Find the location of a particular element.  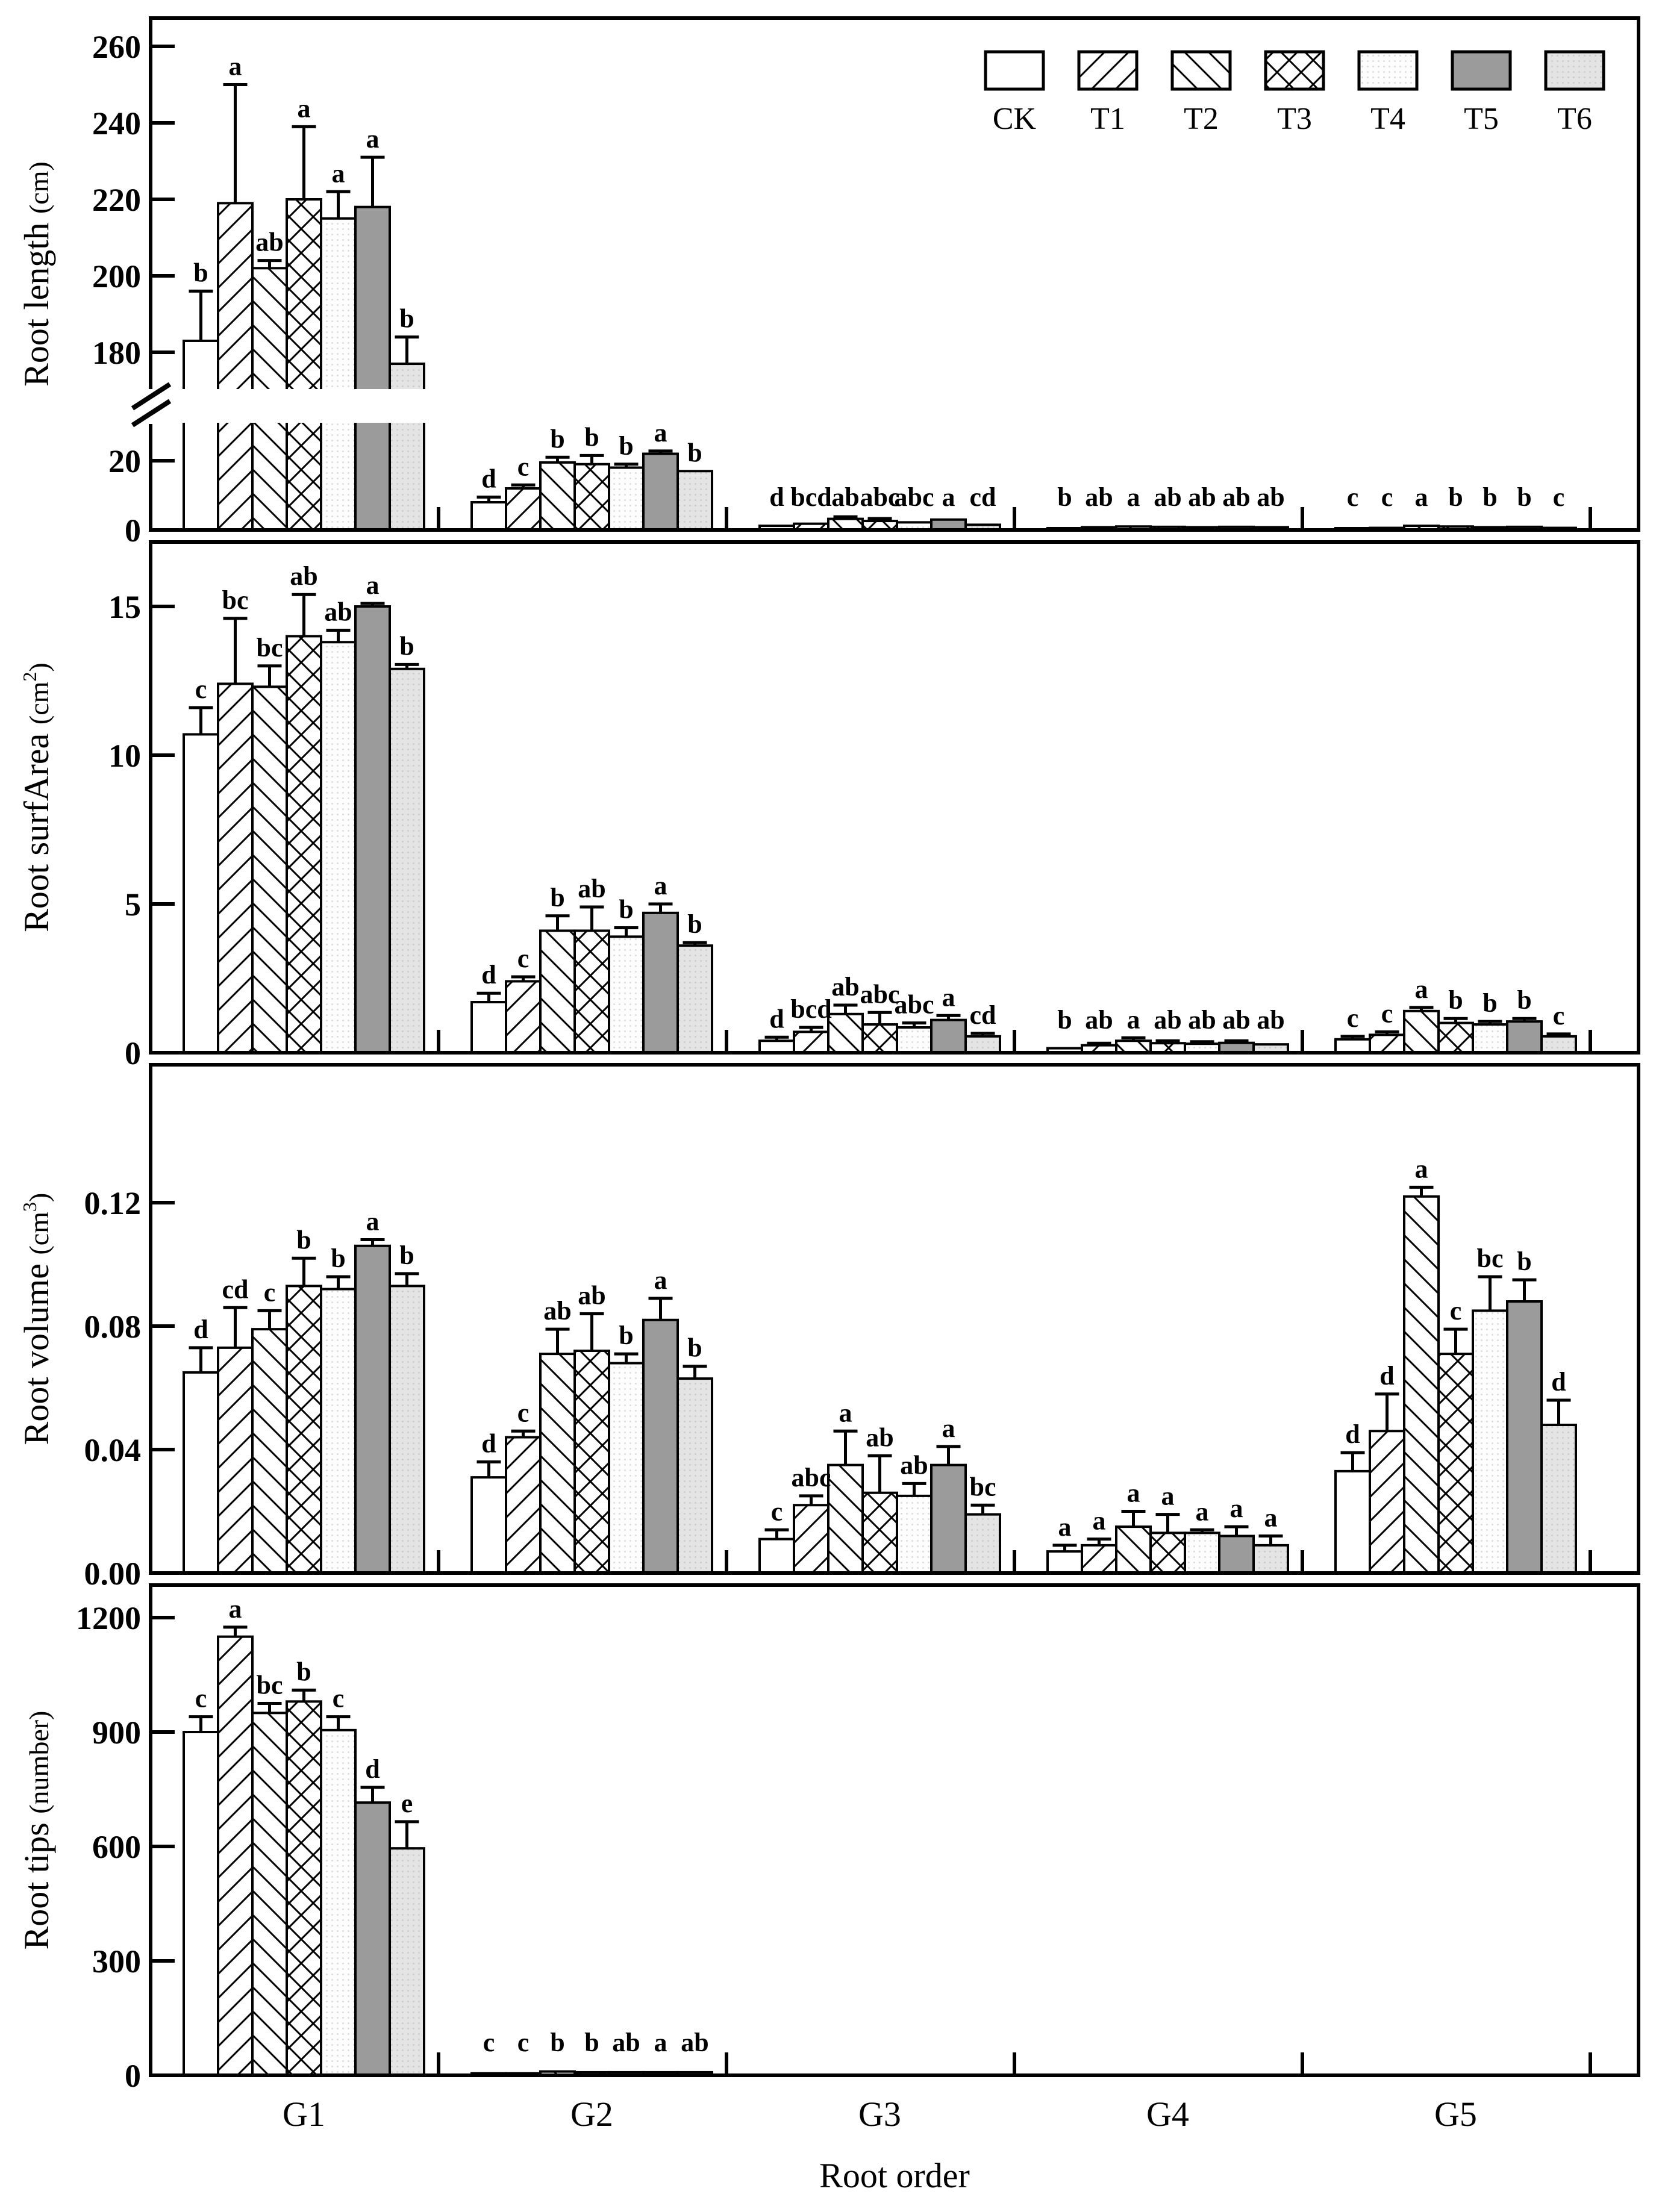

axis-break-mark is located at coordinates (152, 413).